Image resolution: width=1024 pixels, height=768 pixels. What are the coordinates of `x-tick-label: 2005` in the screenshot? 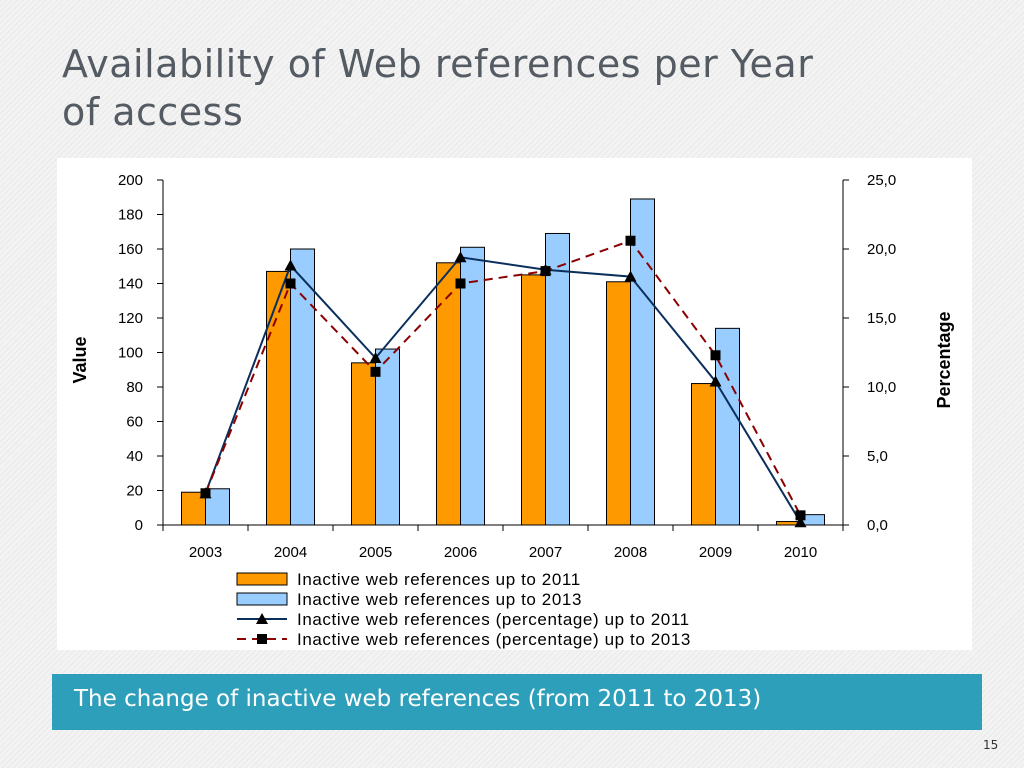 It's located at (375, 552).